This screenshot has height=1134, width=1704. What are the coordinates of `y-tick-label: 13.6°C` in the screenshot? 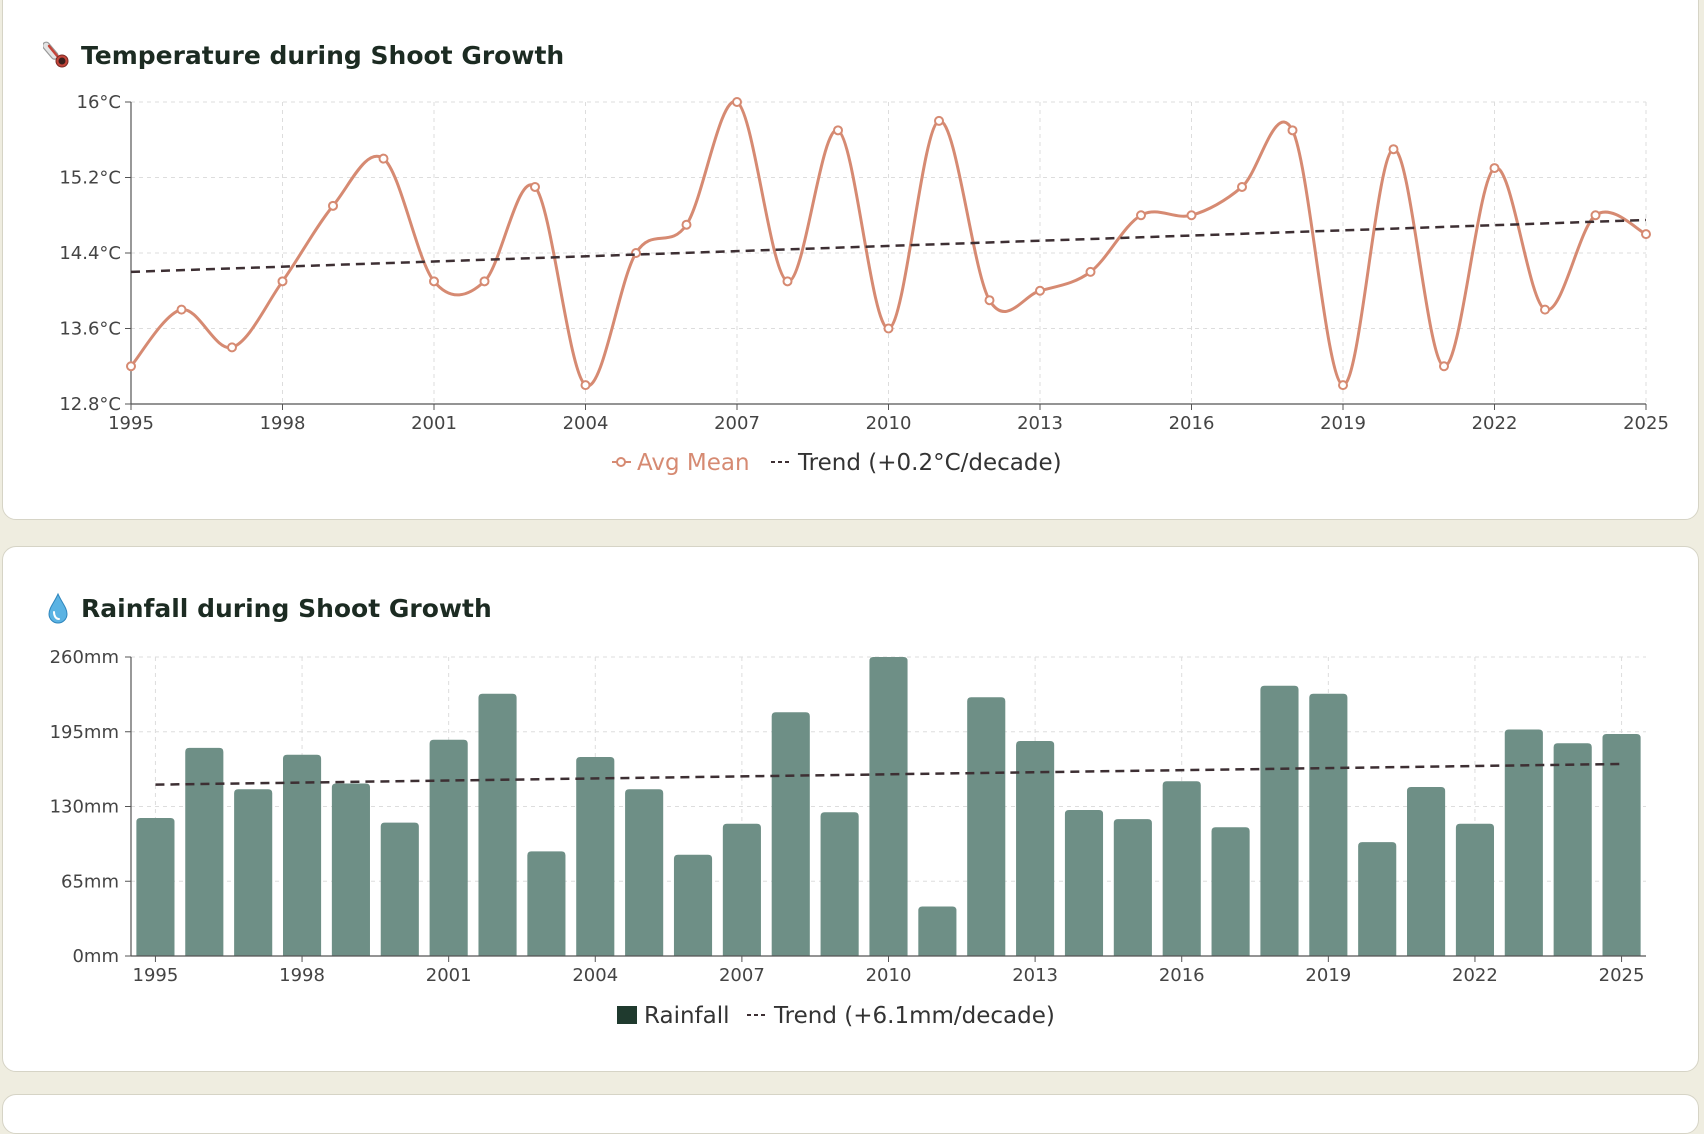 It's located at (90, 329).